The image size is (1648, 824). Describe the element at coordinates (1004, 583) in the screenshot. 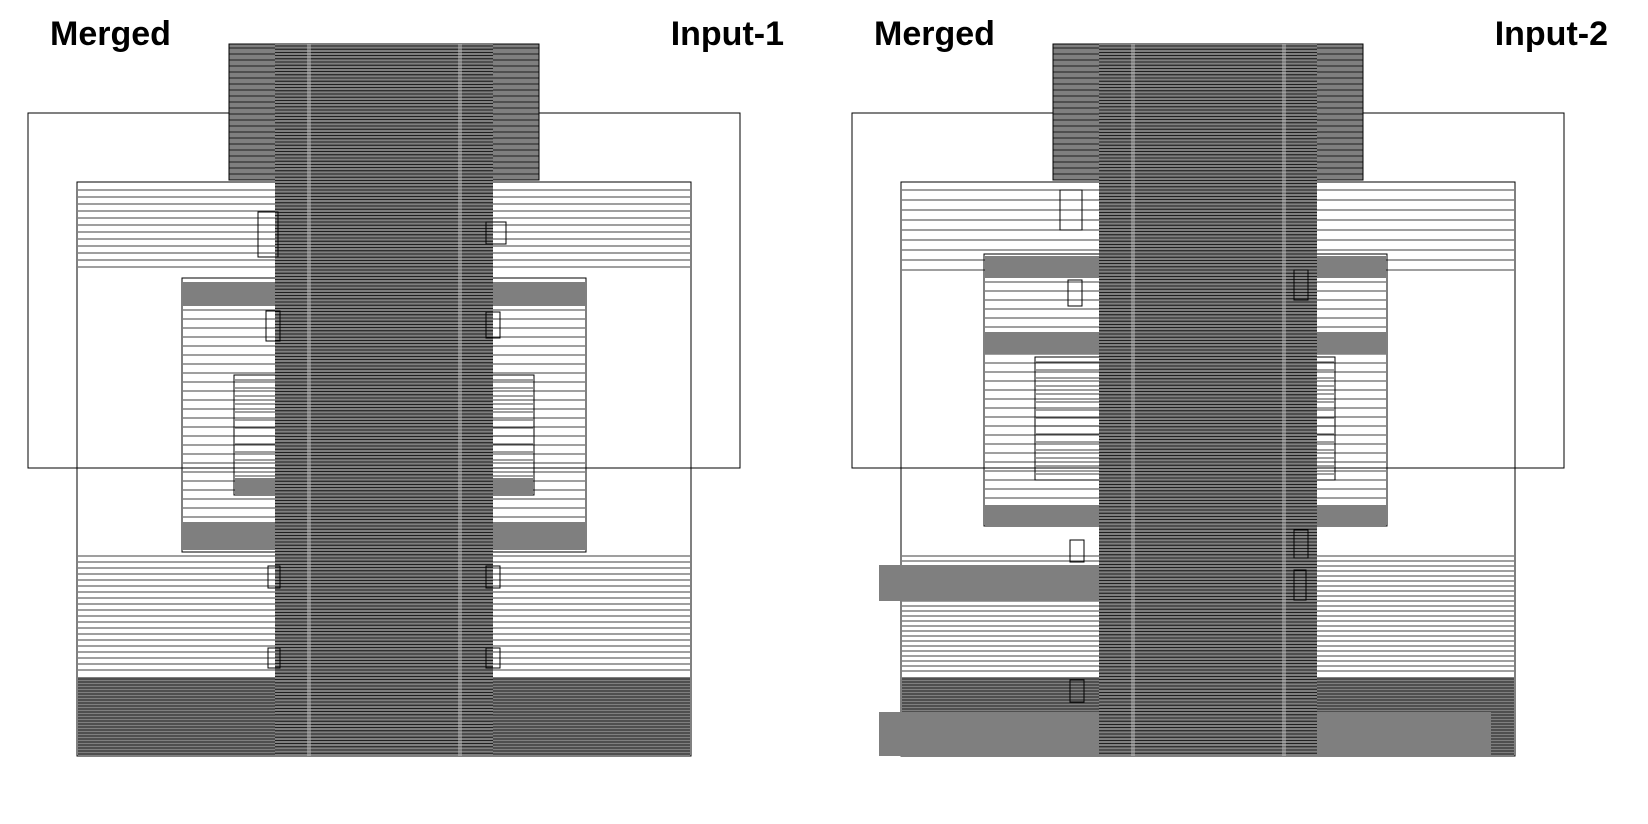

I see `left-dense-band` at that location.